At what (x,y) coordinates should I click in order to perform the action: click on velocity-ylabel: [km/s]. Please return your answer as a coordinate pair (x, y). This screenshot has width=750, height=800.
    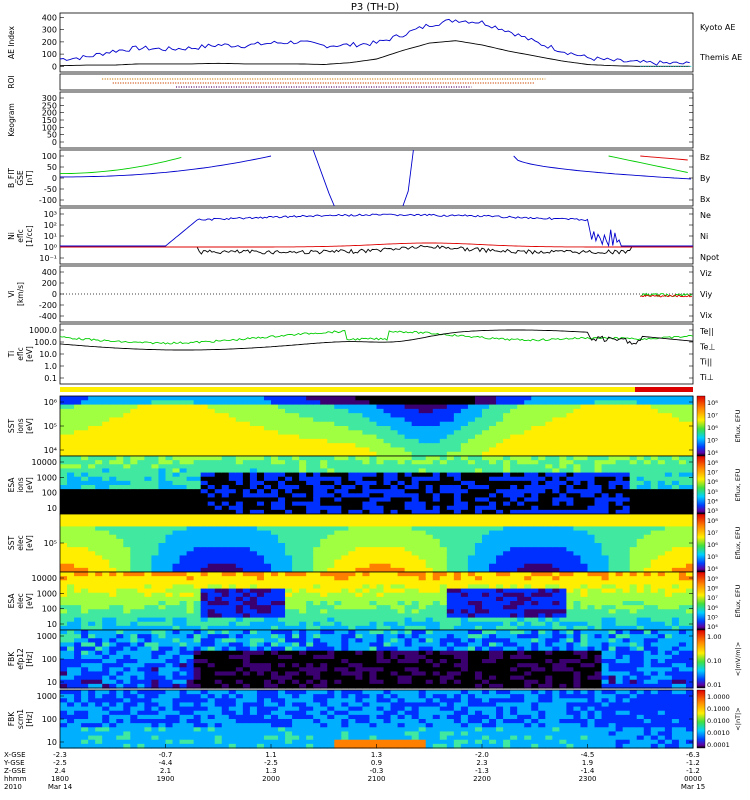
    Looking at the image, I should click on (20, 294).